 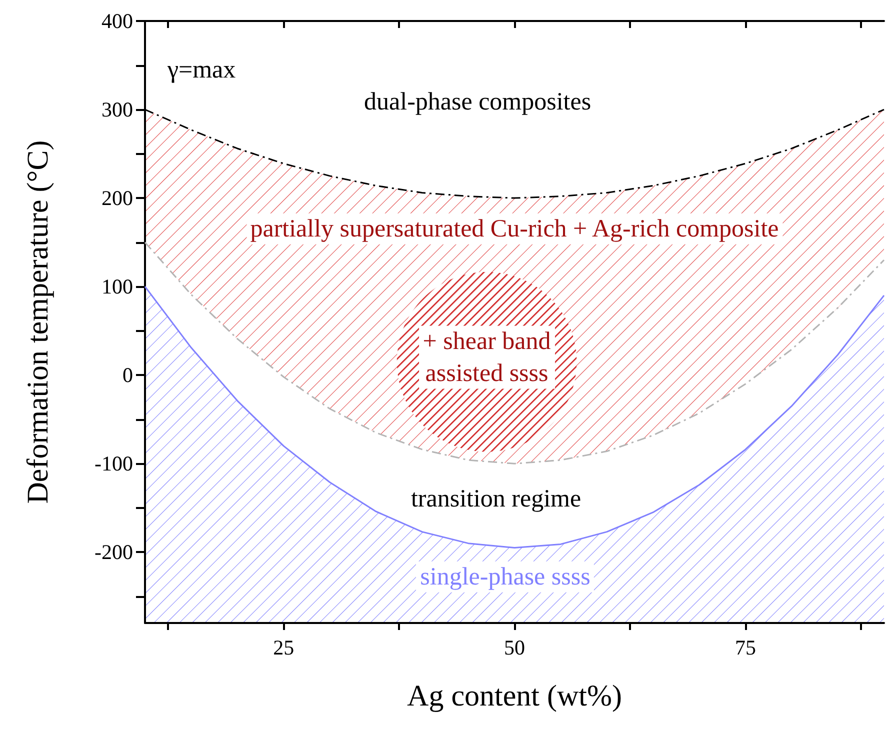 What do you see at coordinates (117, 110) in the screenshot?
I see `y-tick-label: 300` at bounding box center [117, 110].